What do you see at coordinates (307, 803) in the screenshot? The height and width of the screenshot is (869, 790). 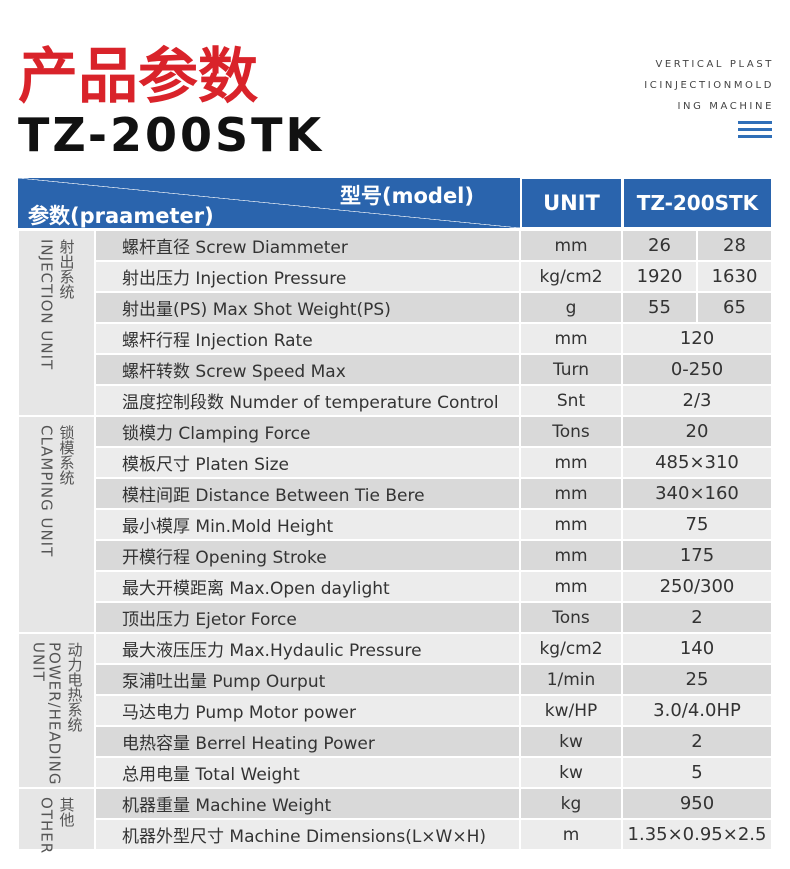 I see `param-cell: 机器重量 Machine Weight` at bounding box center [307, 803].